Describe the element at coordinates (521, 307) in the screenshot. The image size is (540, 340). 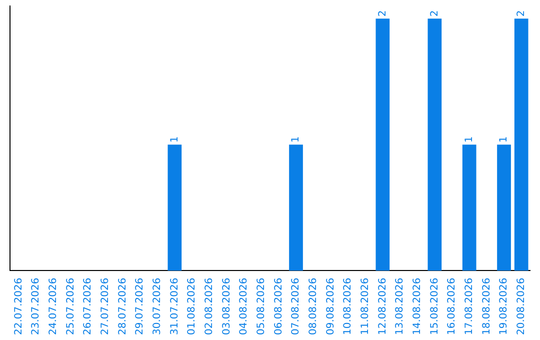
I see `x-tick-label: 20.08.2026` at that location.